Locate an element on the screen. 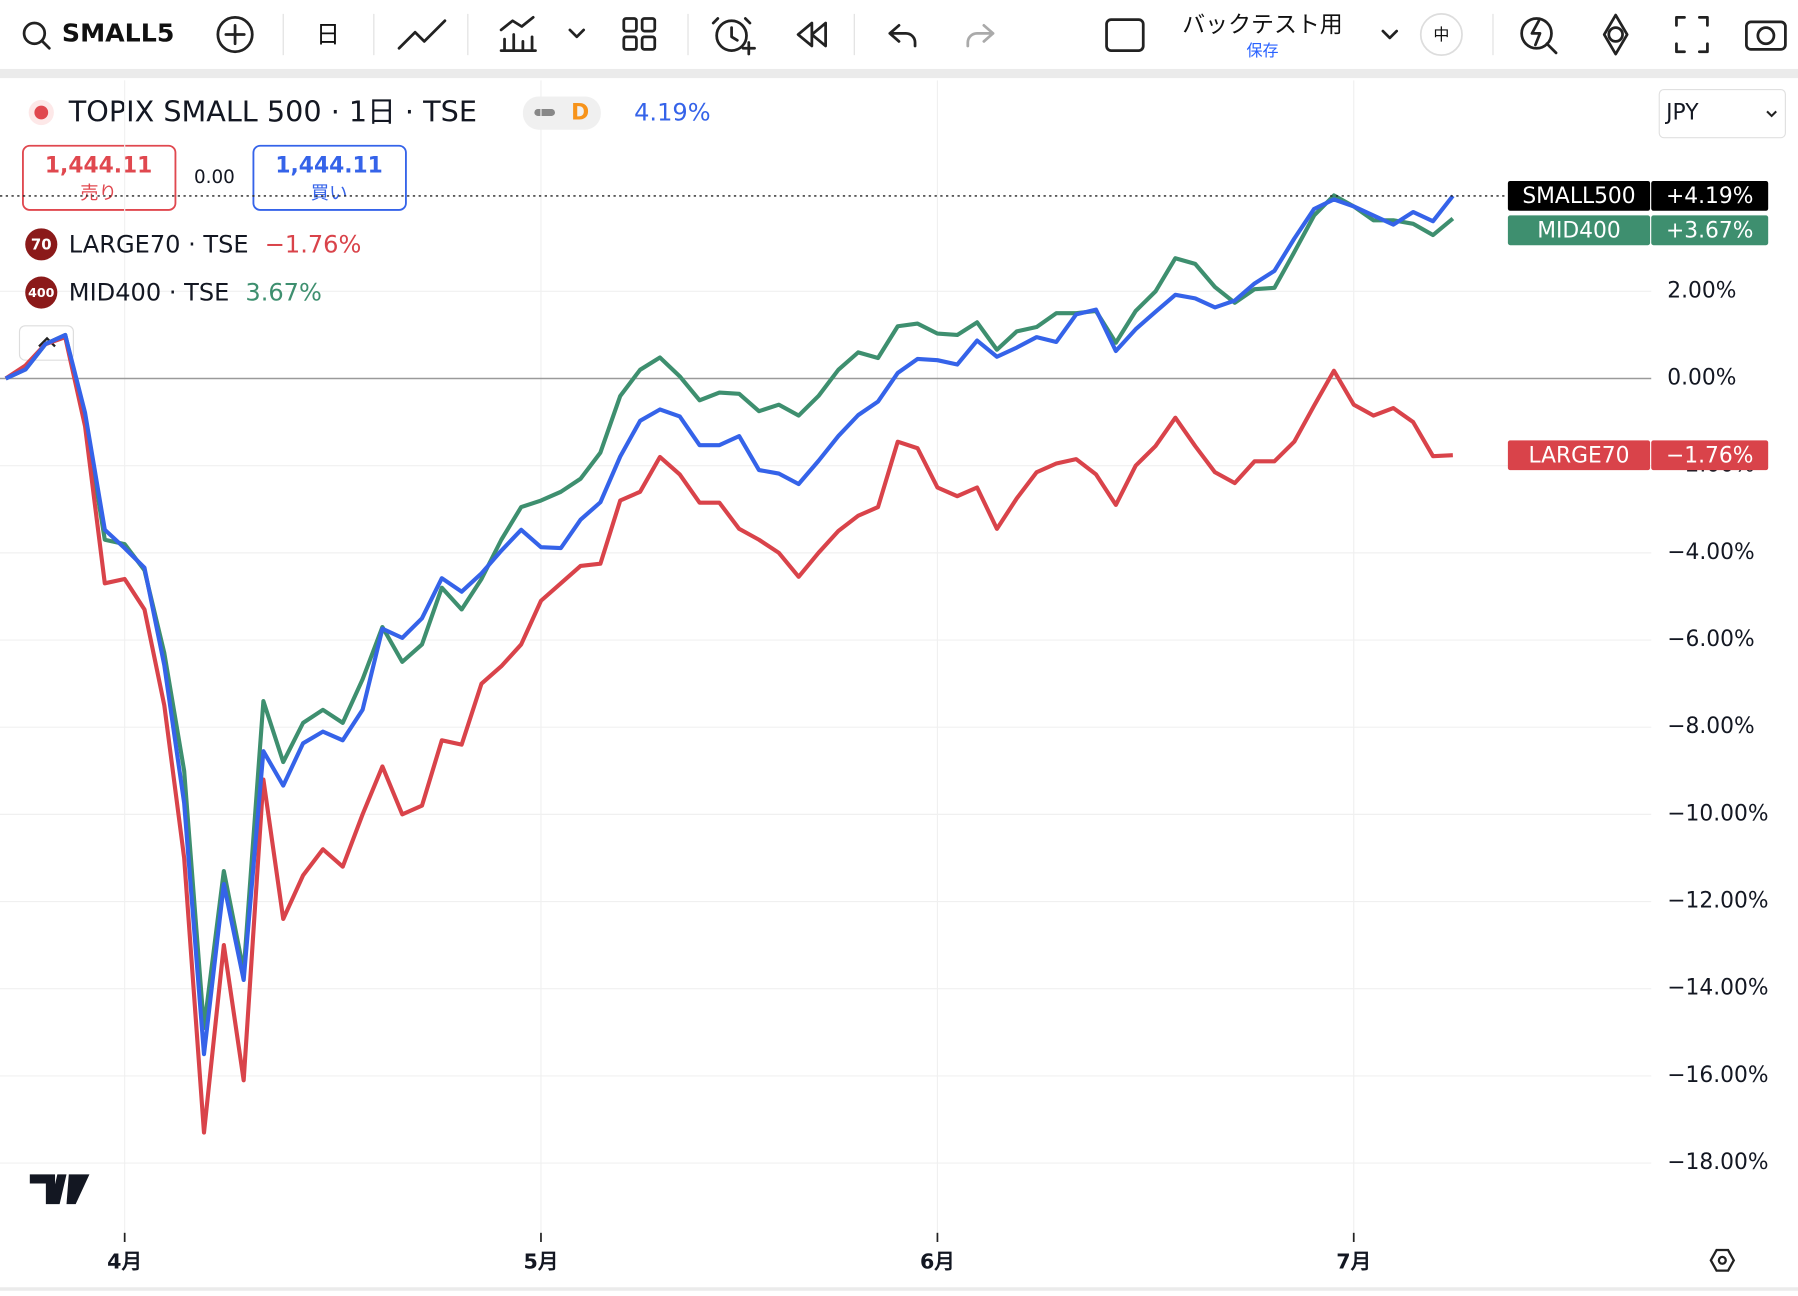  symbol-search: SMALL5 is located at coordinates (118, 33).